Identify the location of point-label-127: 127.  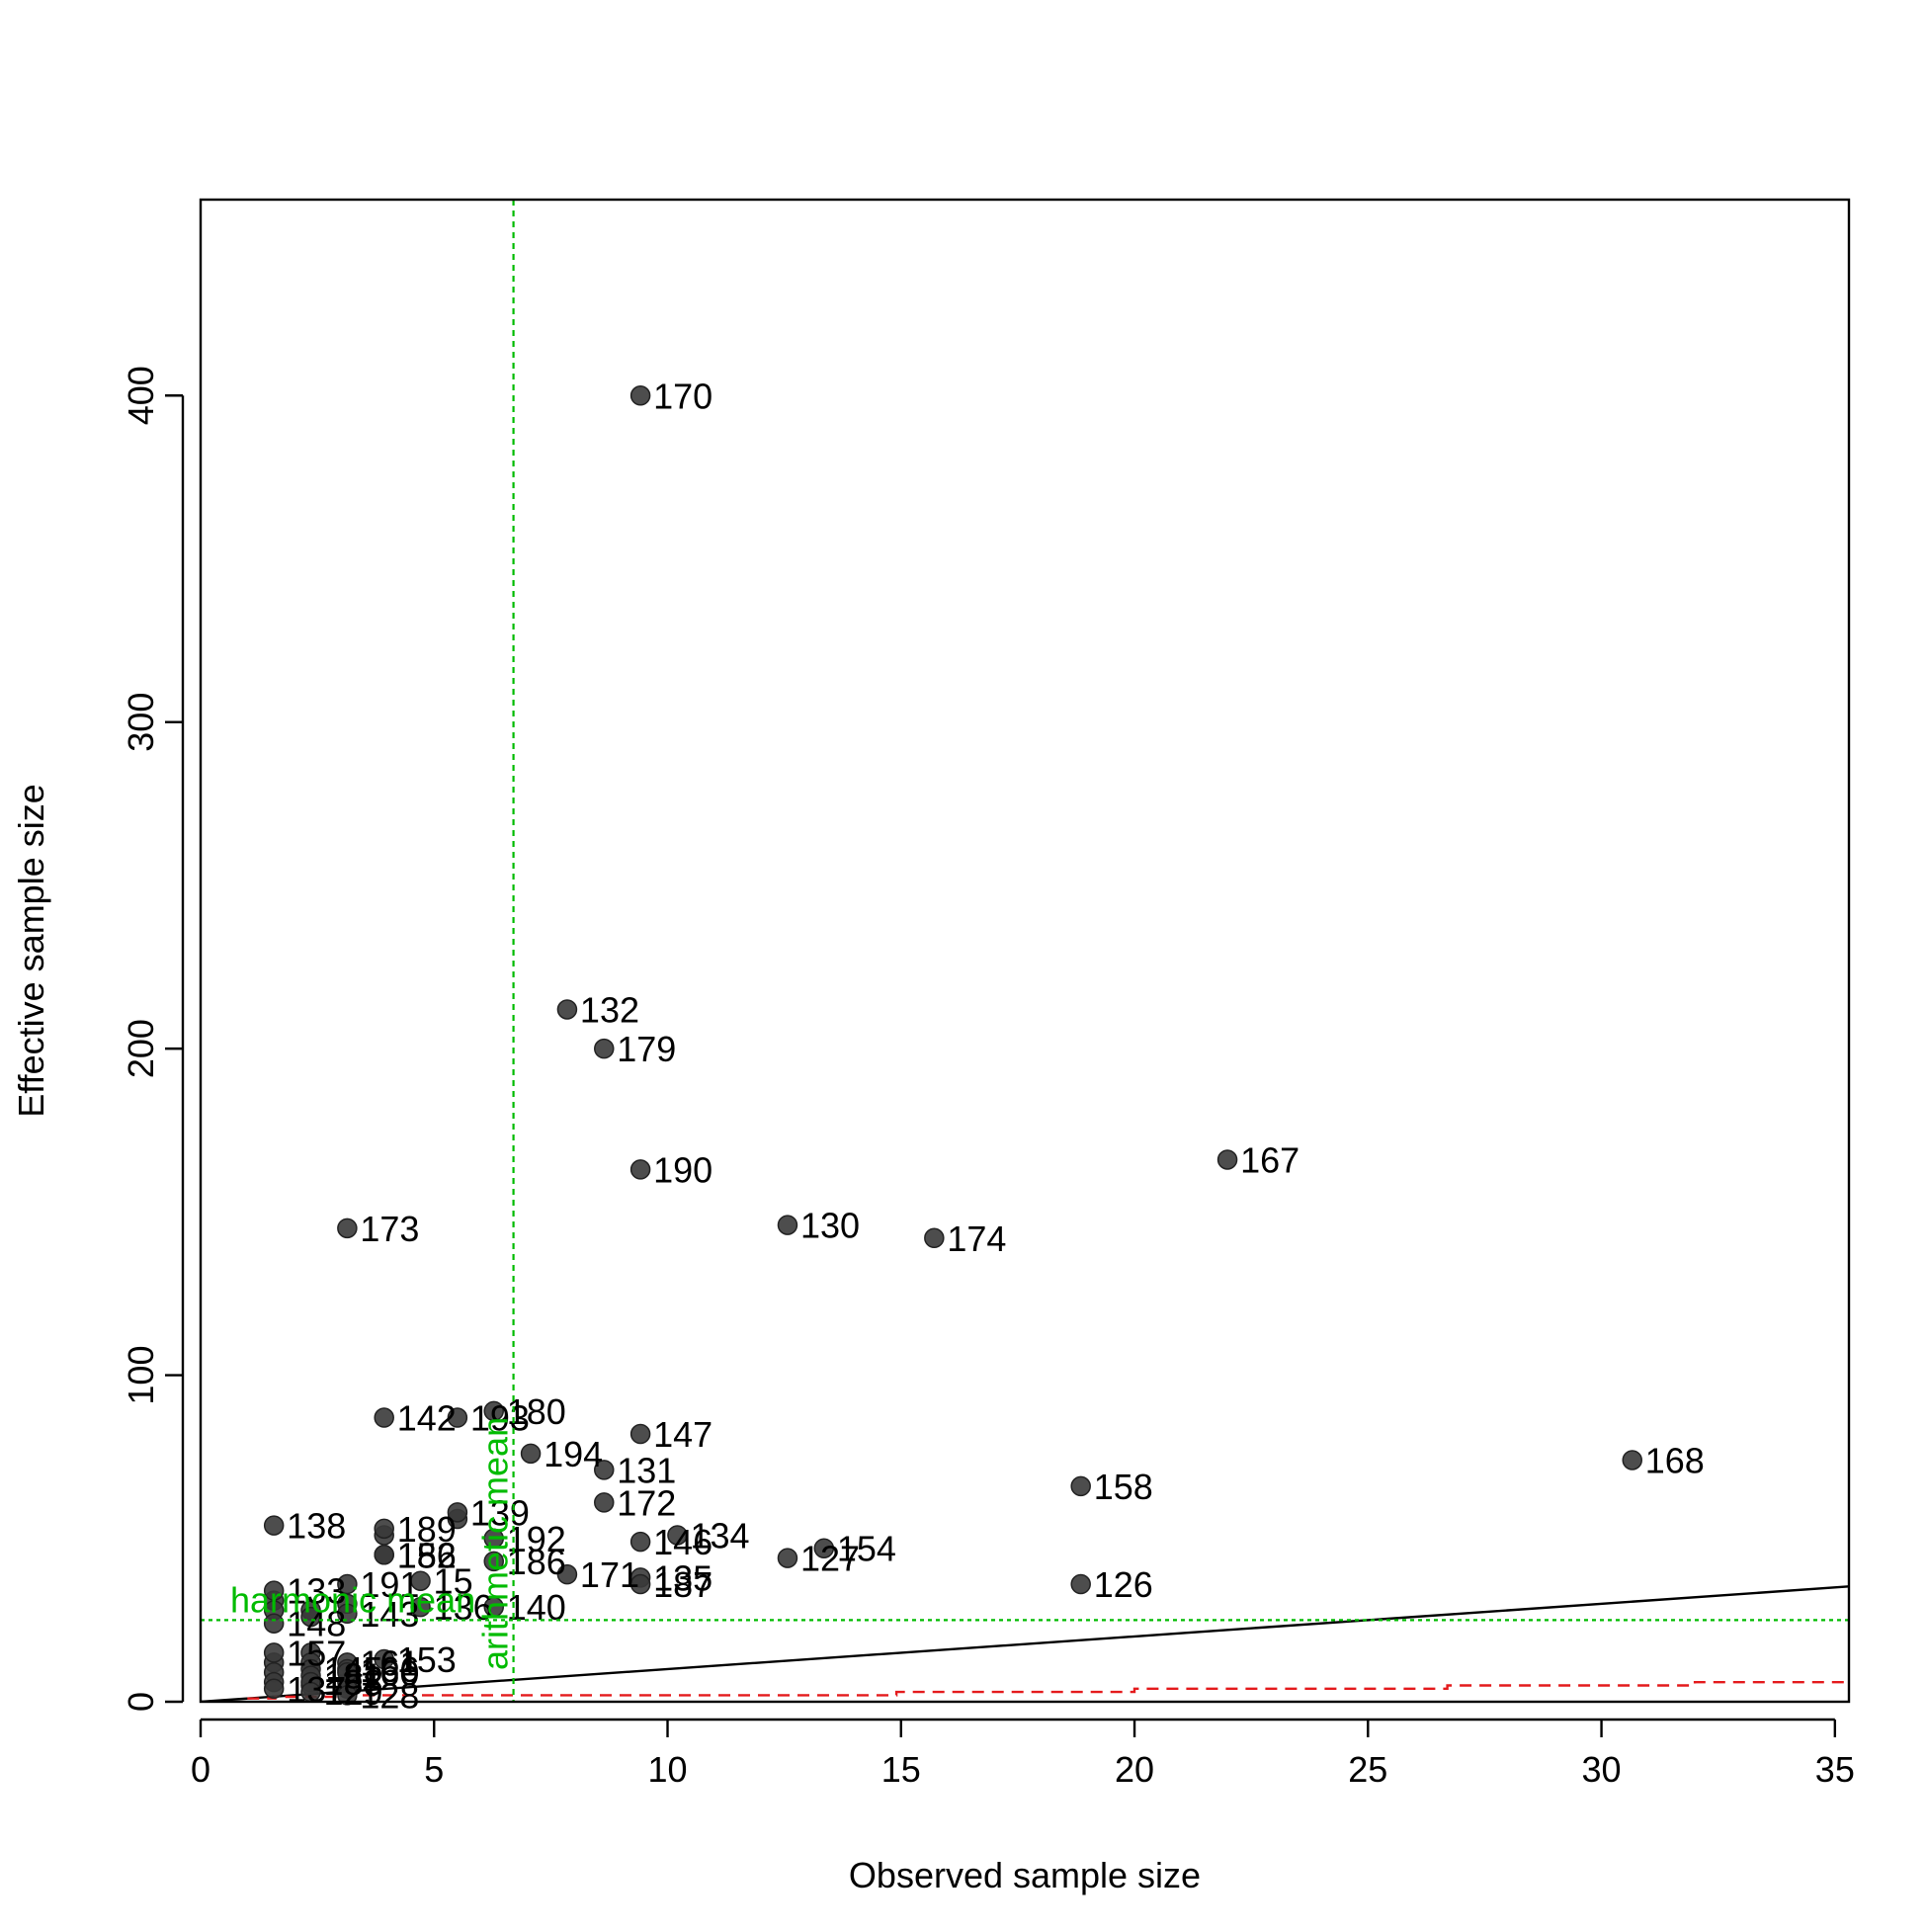
(830, 1559).